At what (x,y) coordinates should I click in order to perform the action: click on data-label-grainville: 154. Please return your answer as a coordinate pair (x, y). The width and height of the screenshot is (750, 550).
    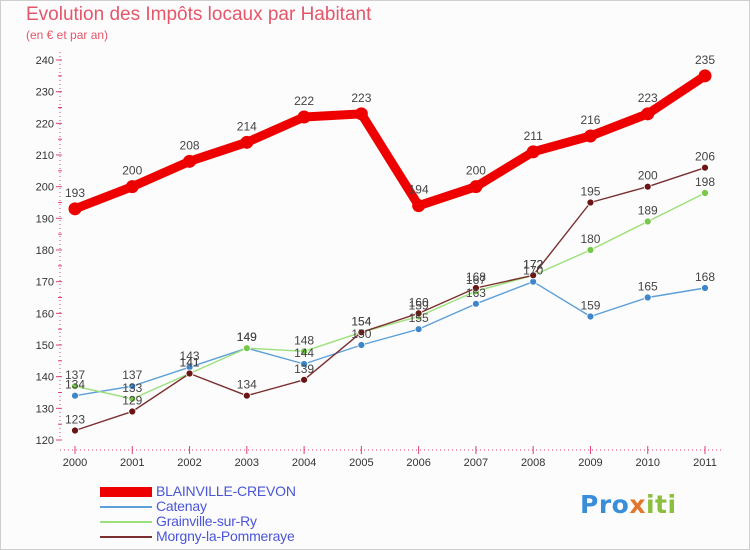
    Looking at the image, I should click on (361, 321).